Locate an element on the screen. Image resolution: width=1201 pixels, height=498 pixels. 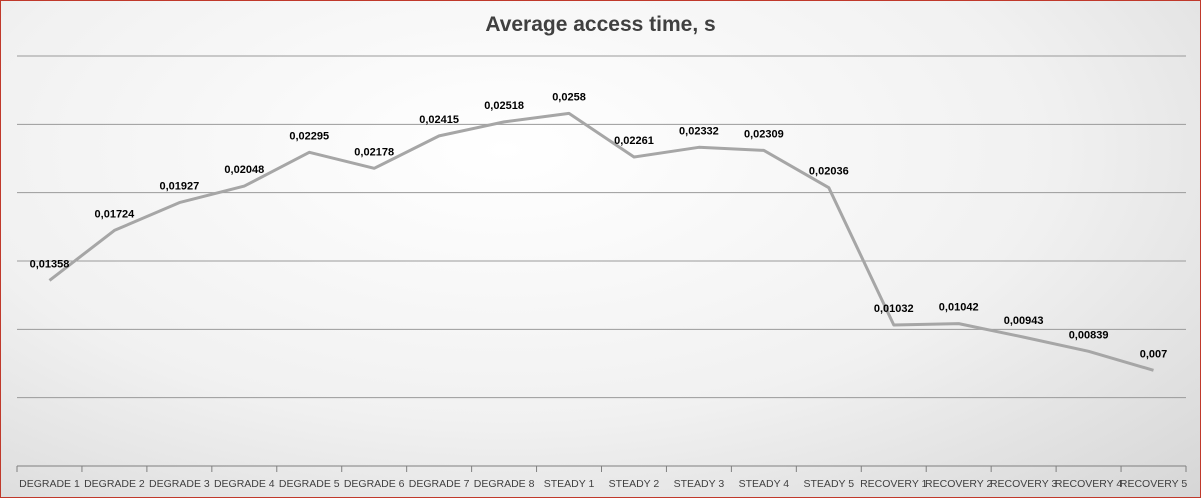
x-tick-label: DEGRADE 2 is located at coordinates (114, 484).